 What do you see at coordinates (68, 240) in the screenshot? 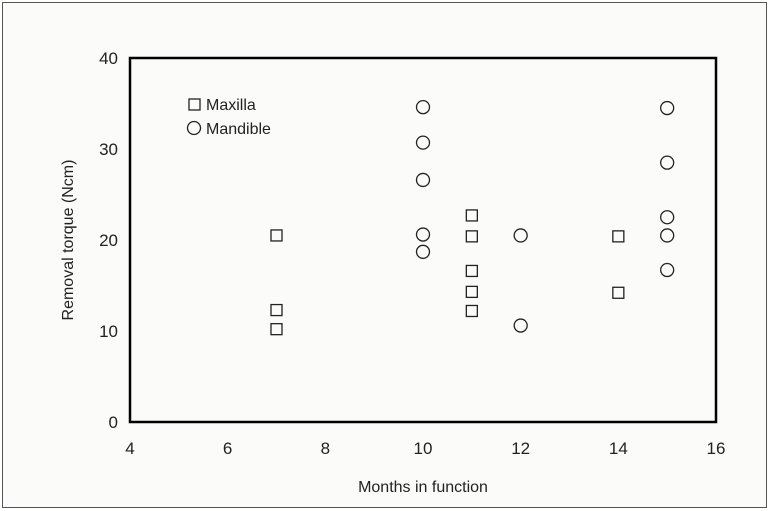
I see `y-axis-label: Removal torque (Ncm)` at bounding box center [68, 240].